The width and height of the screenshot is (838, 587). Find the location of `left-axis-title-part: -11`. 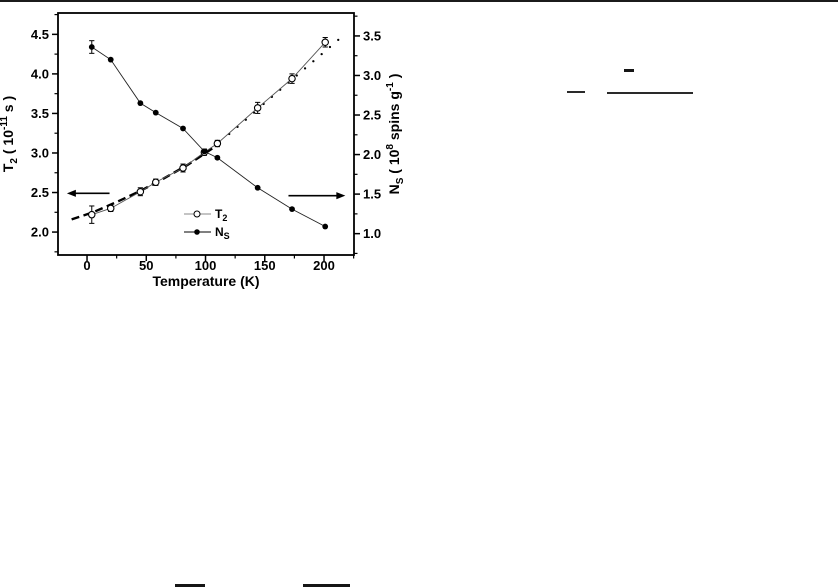

left-axis-title-part: -11 is located at coordinates (5, 123).